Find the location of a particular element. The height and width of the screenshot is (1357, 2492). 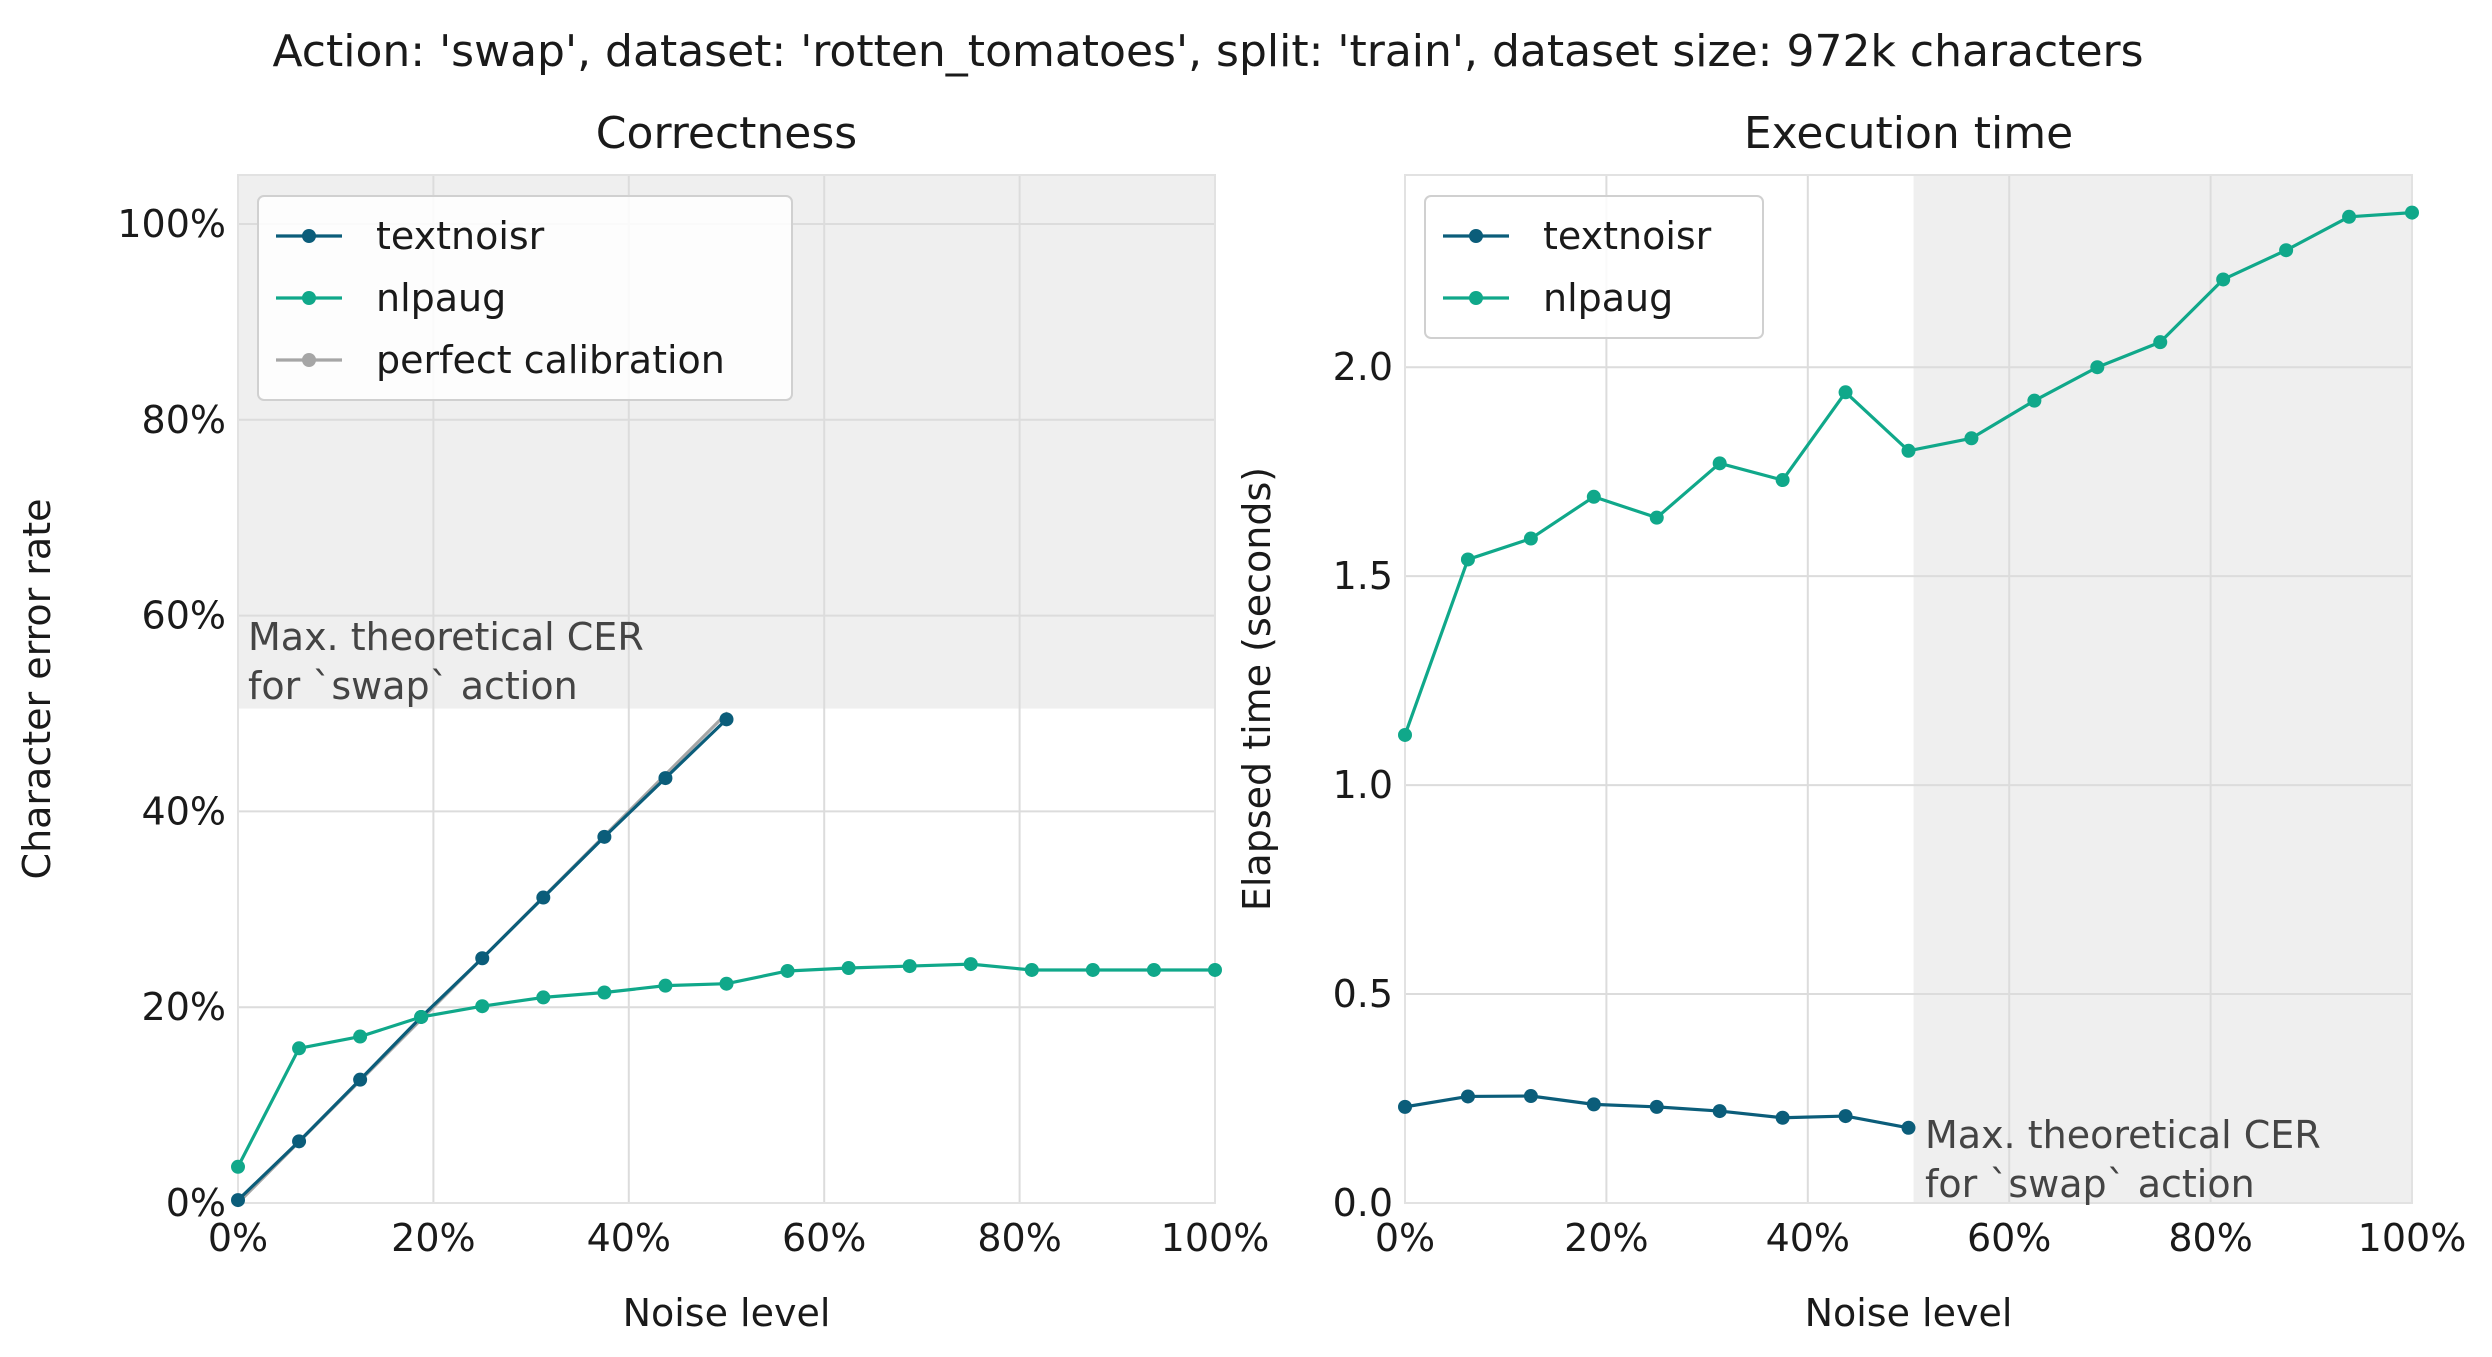

x-tick-label: 80% is located at coordinates (1019, 1238).